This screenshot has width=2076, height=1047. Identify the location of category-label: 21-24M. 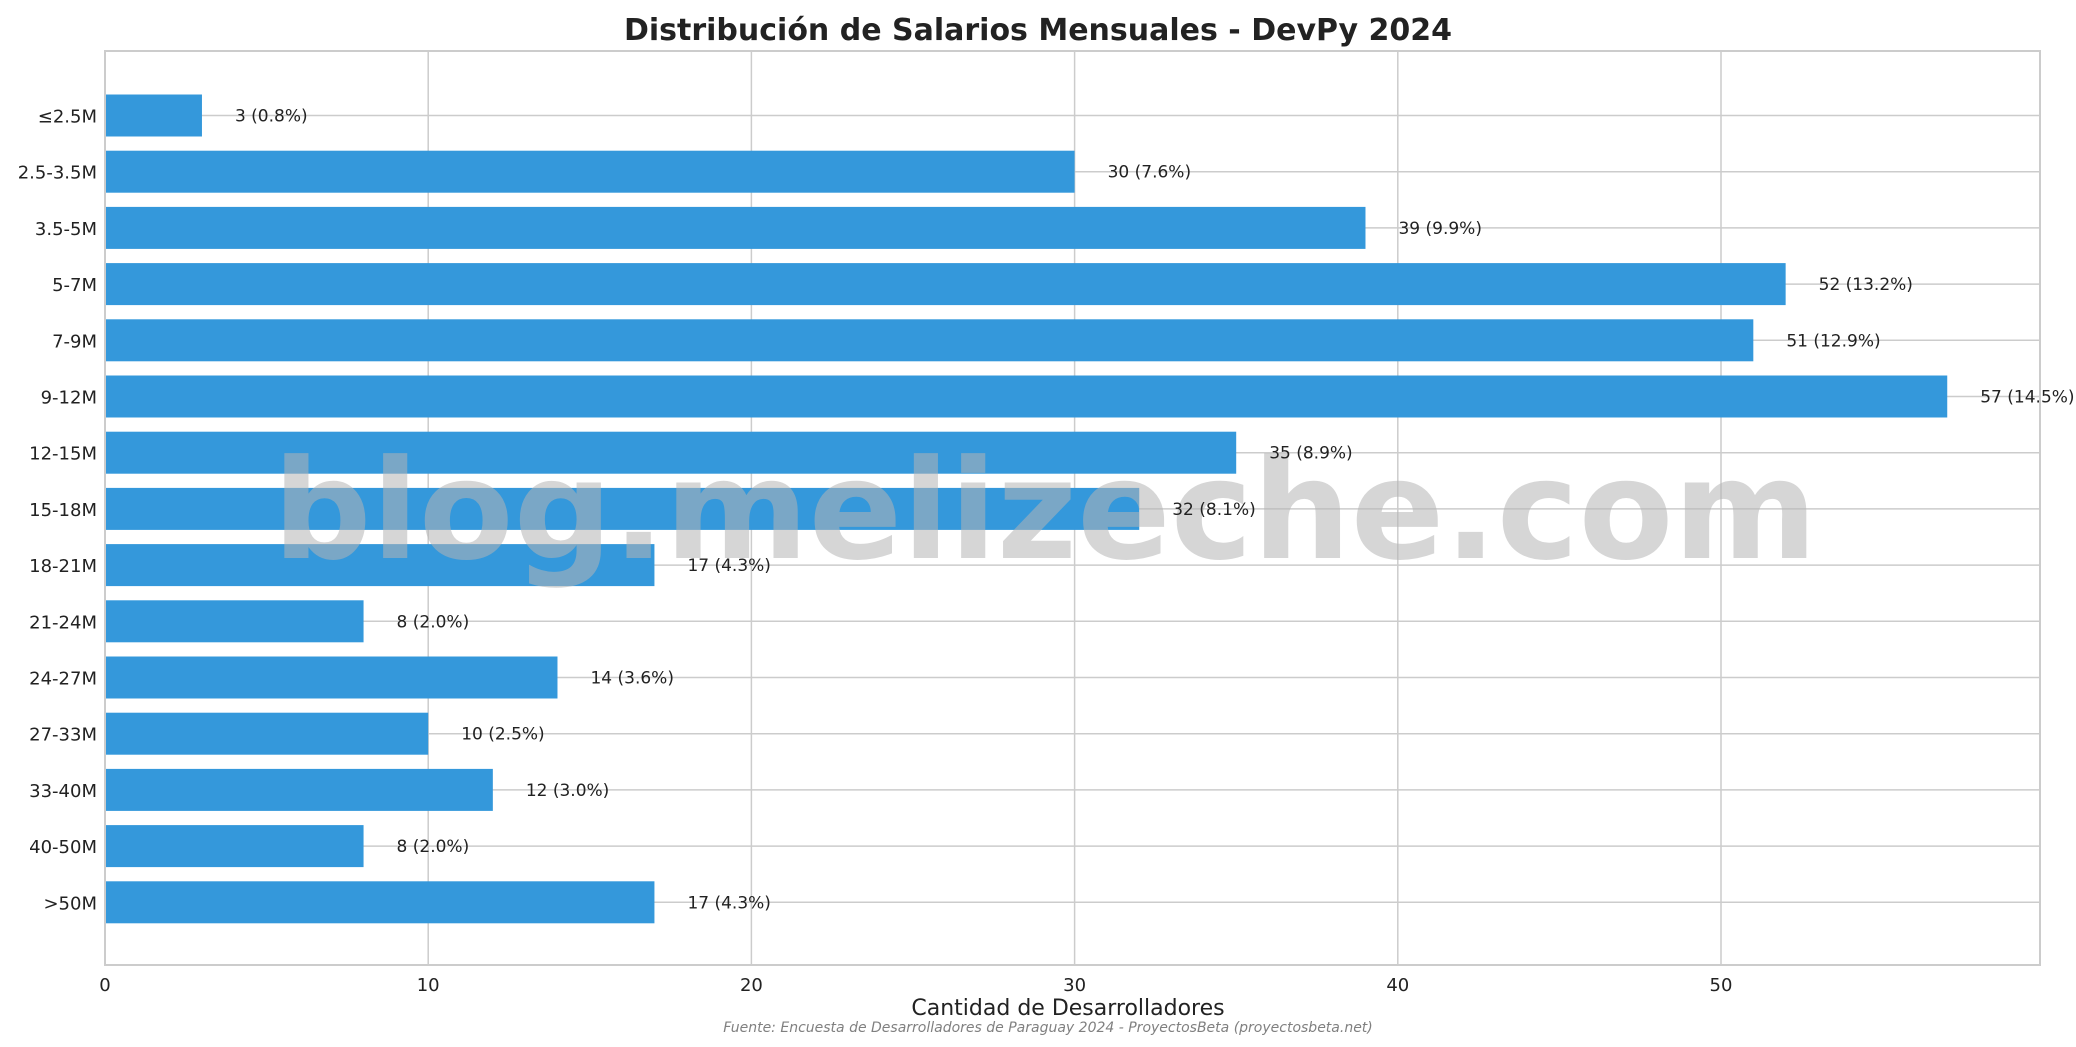
(63, 622).